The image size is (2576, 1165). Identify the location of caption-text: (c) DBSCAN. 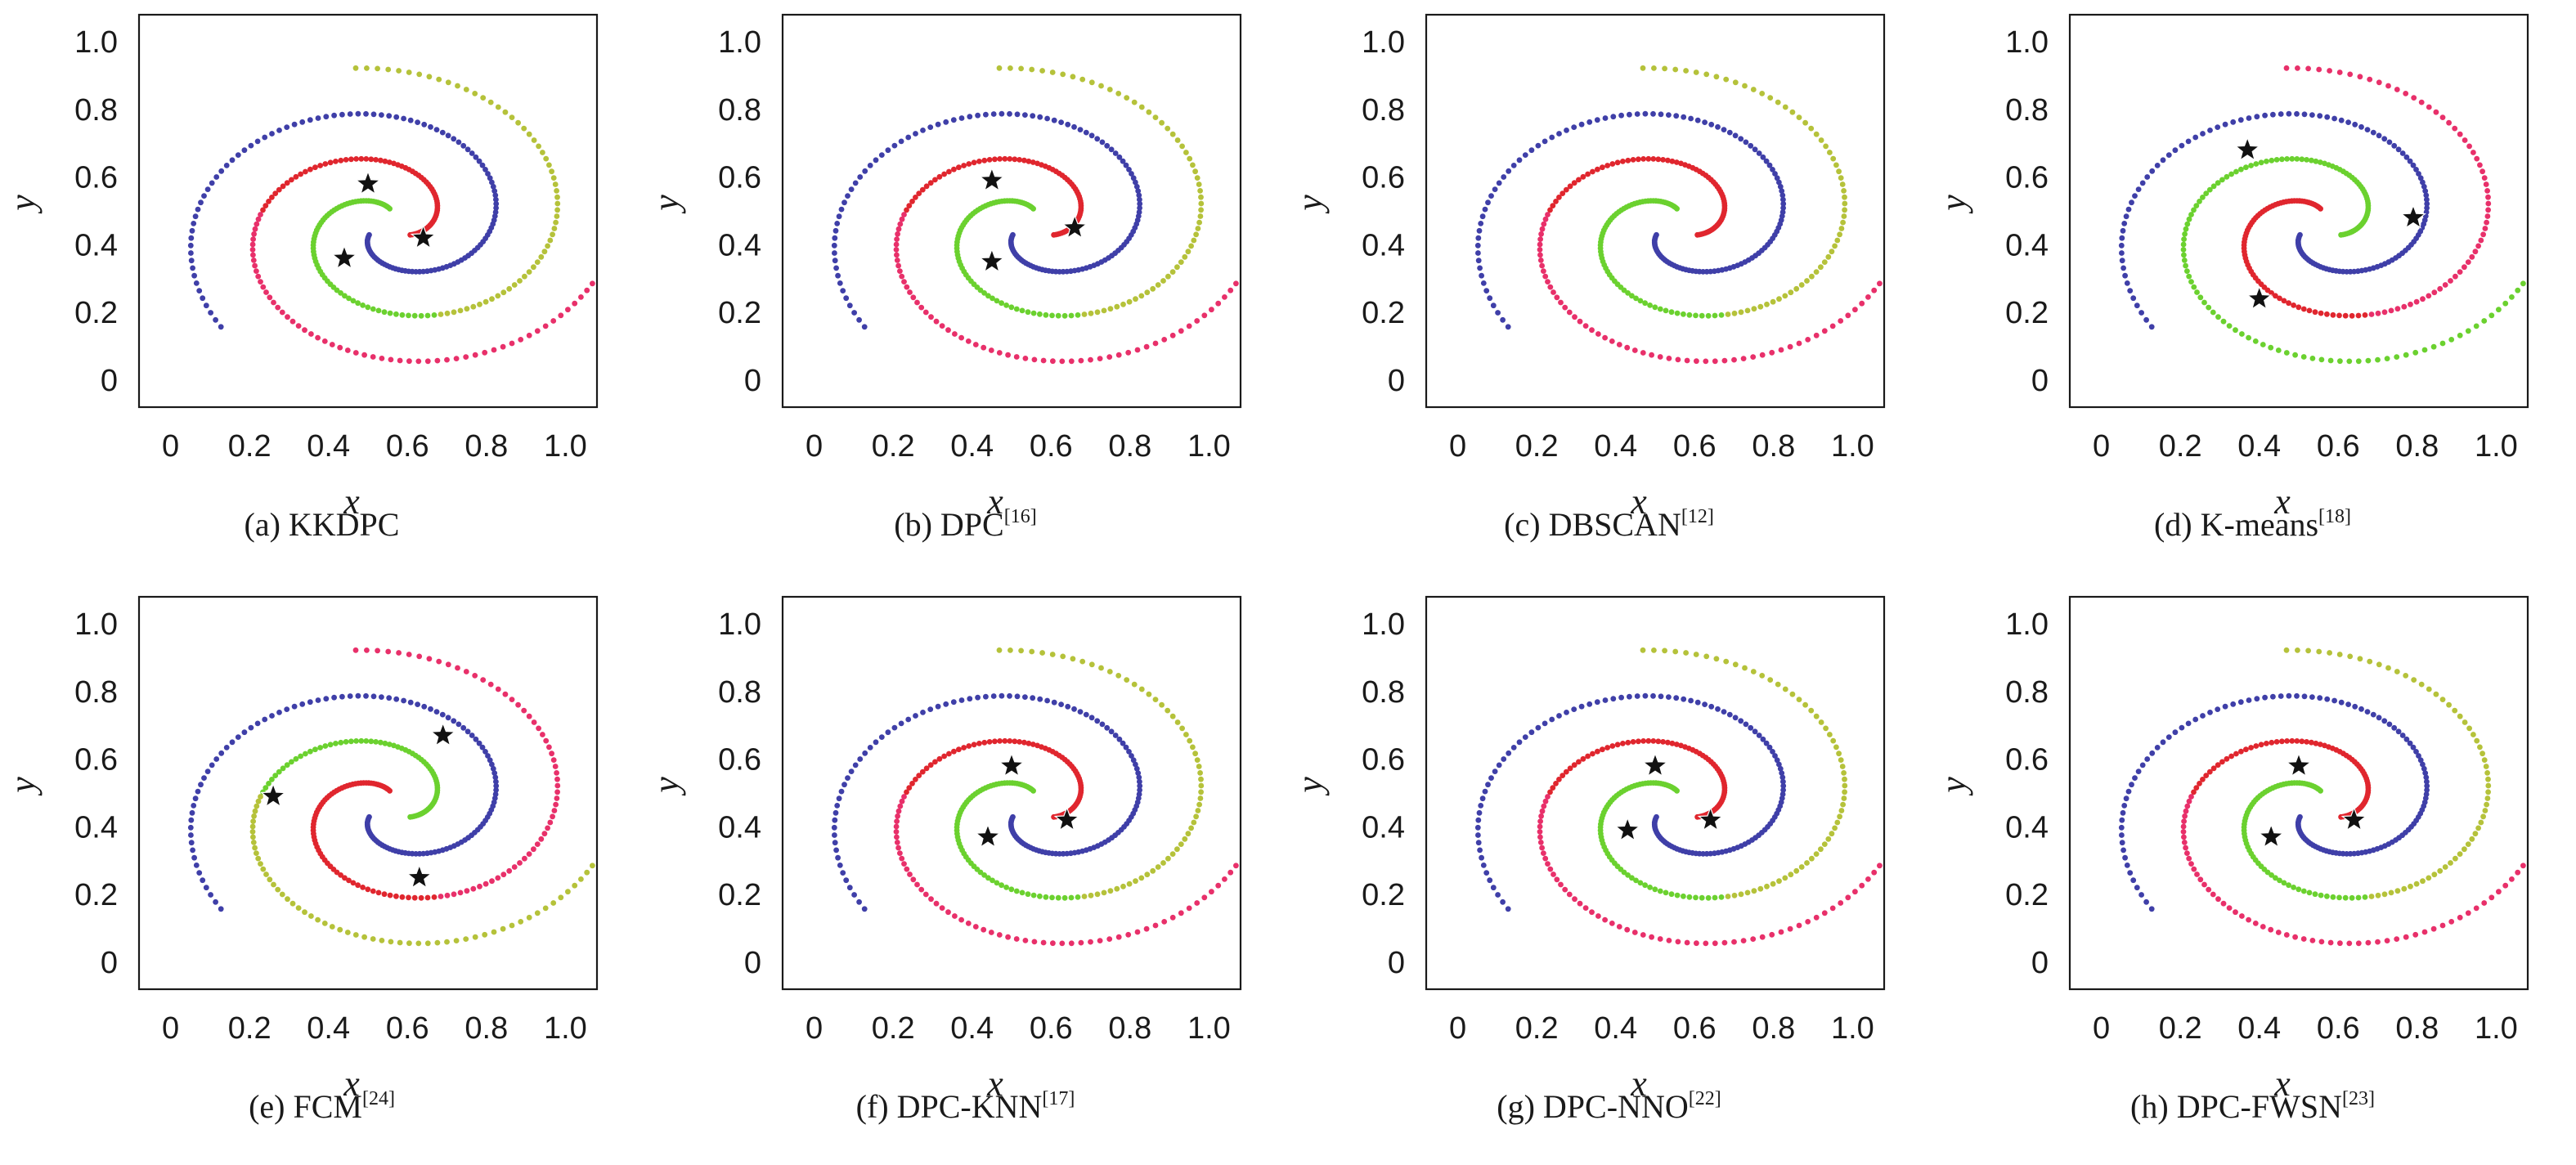
(1592, 524).